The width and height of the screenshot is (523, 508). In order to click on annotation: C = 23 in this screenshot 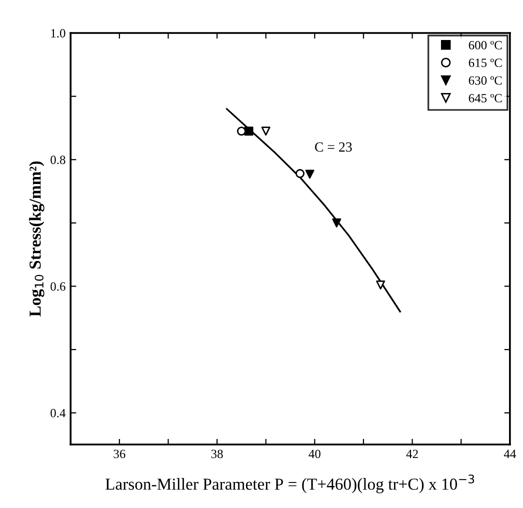, I will do `click(333, 147)`.